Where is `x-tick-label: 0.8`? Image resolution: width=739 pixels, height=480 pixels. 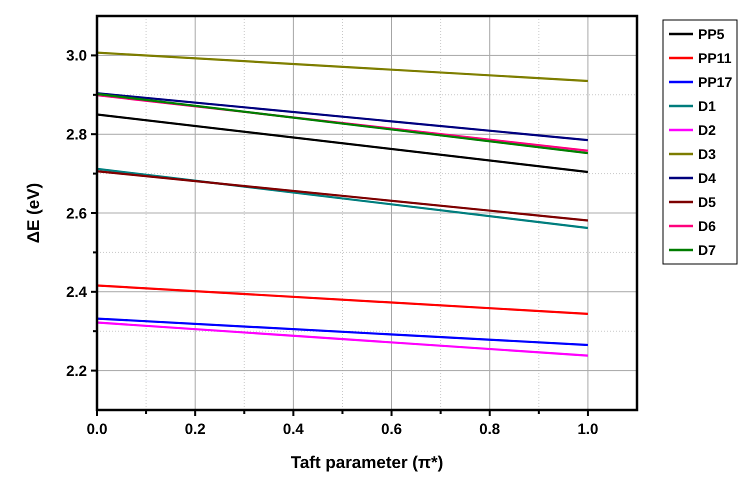
x-tick-label: 0.8 is located at coordinates (489, 429).